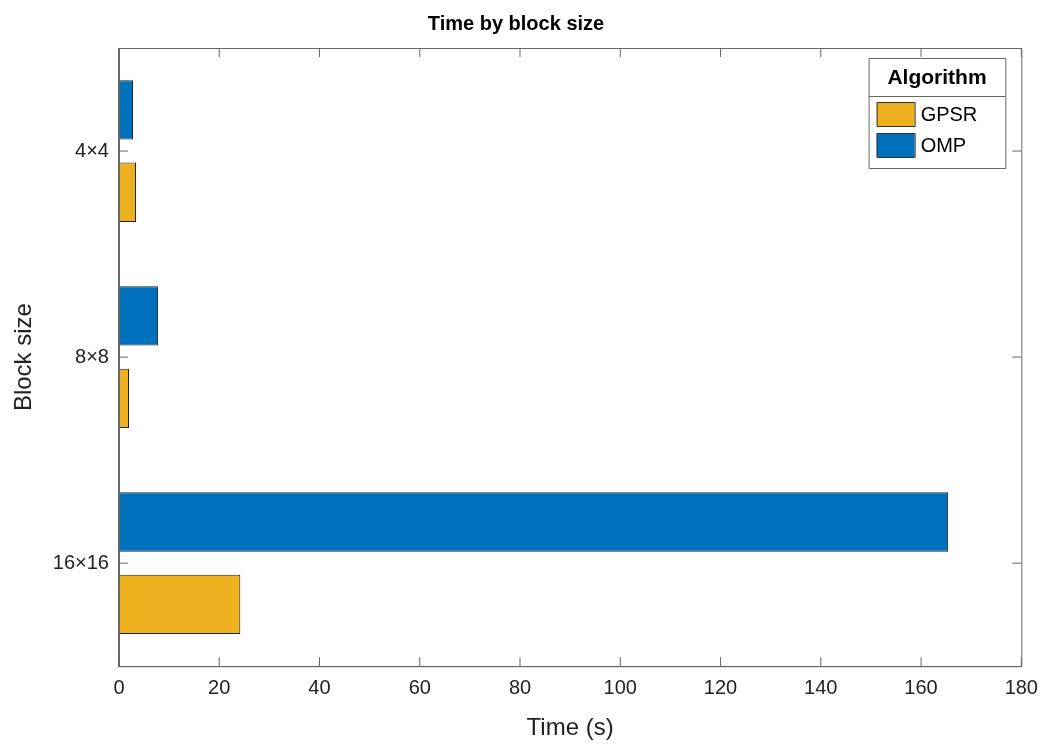 Image resolution: width=1048 pixels, height=747 pixels. Describe the element at coordinates (520, 686) in the screenshot. I see `x-tick-label: 80` at that location.